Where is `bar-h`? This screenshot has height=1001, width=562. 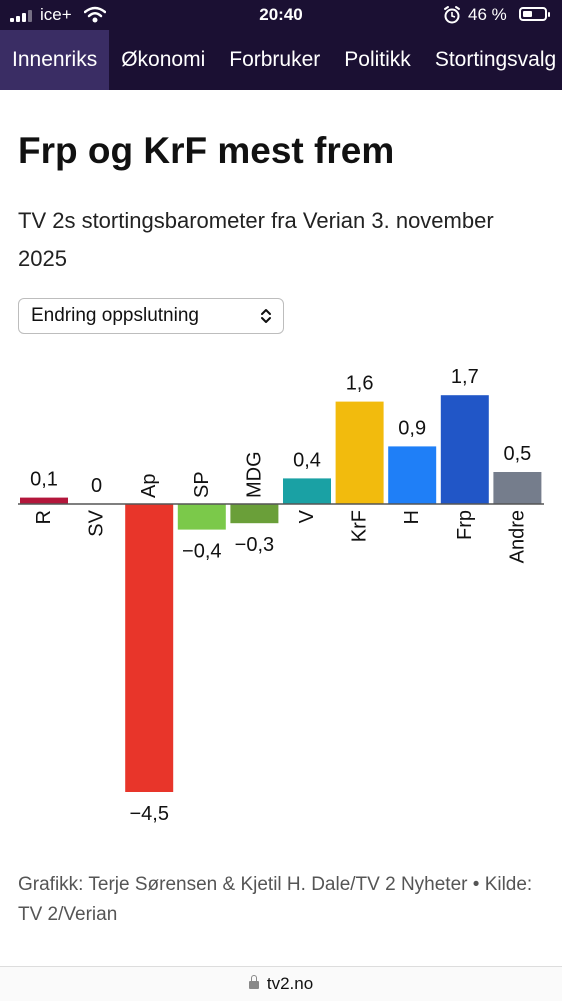 bar-h is located at coordinates (412, 475).